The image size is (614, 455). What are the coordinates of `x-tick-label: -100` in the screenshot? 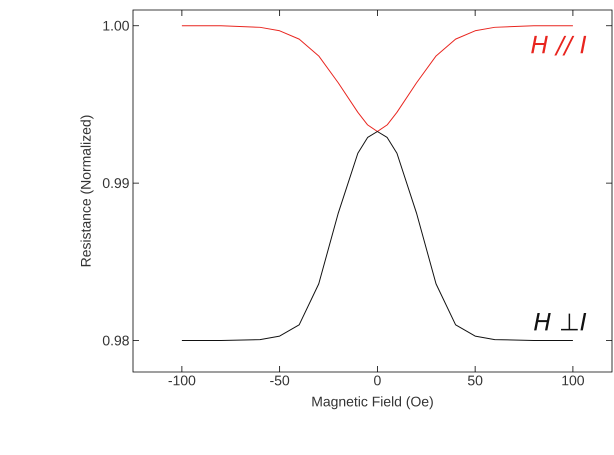 It's located at (182, 381).